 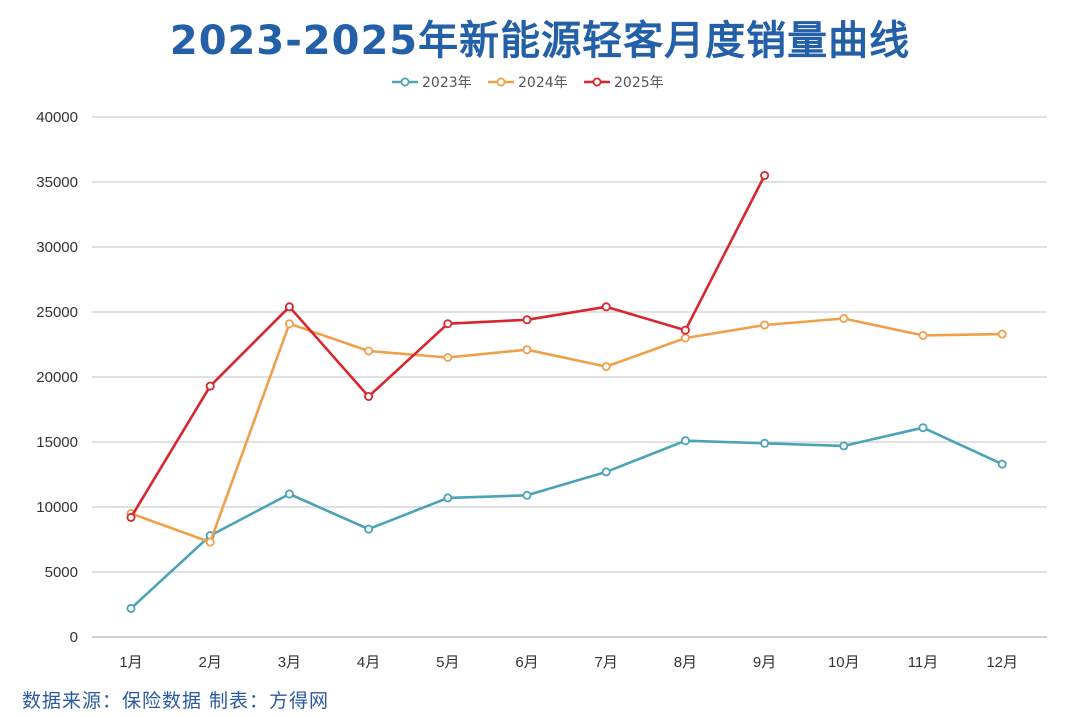 What do you see at coordinates (543, 83) in the screenshot?
I see `legend-label: 2024年` at bounding box center [543, 83].